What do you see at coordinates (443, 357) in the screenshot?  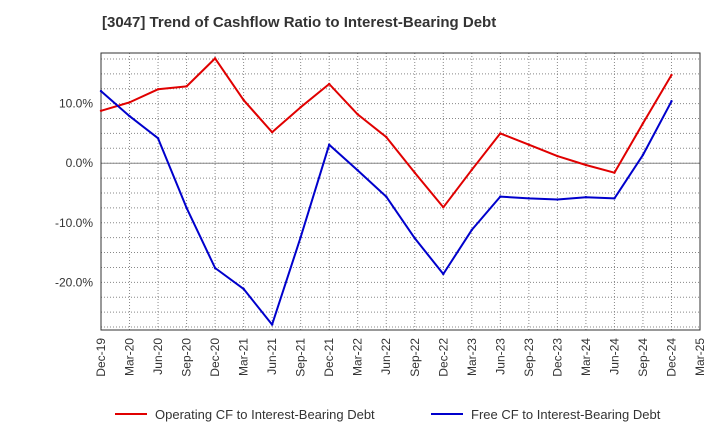 I see `x-tick-label: Dec-22` at bounding box center [443, 357].